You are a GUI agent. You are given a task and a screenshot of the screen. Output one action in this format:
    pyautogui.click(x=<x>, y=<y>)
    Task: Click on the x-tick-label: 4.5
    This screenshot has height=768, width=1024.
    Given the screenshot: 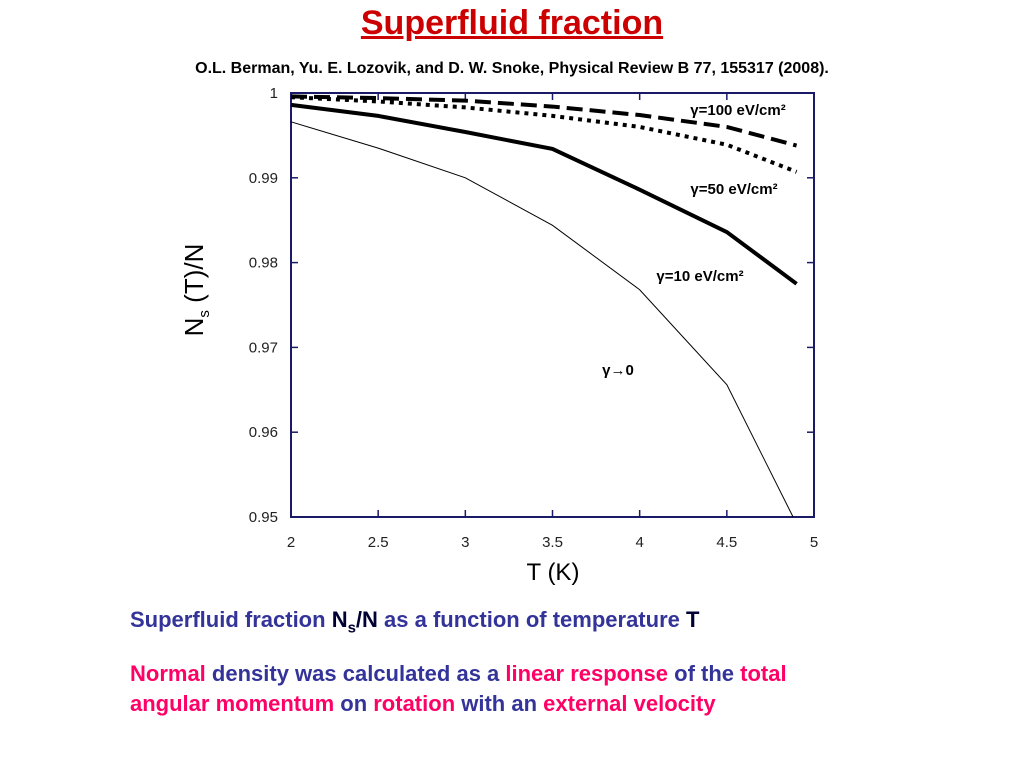 What is the action you would take?
    pyautogui.click(x=726, y=542)
    